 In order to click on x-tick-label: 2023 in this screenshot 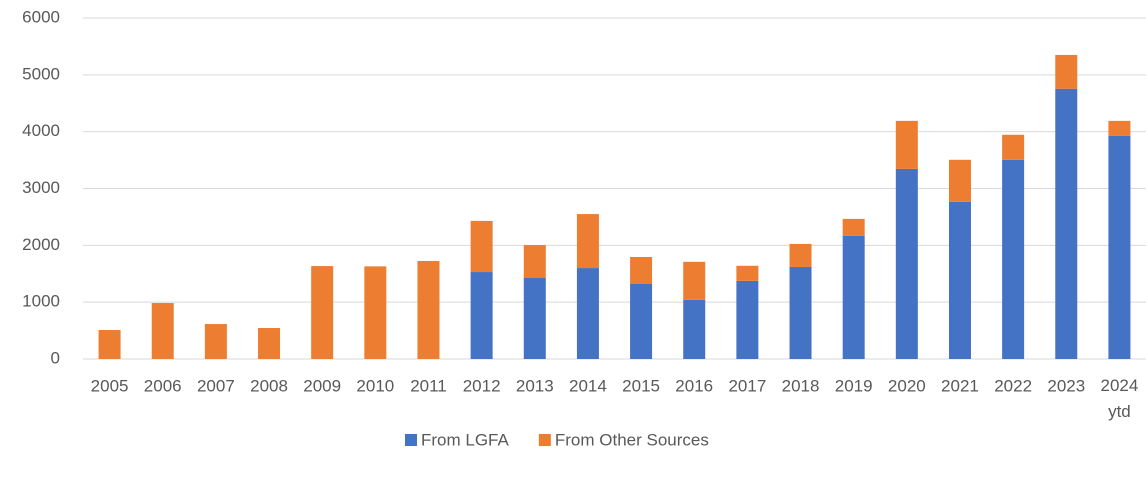, I will do `click(1066, 385)`.